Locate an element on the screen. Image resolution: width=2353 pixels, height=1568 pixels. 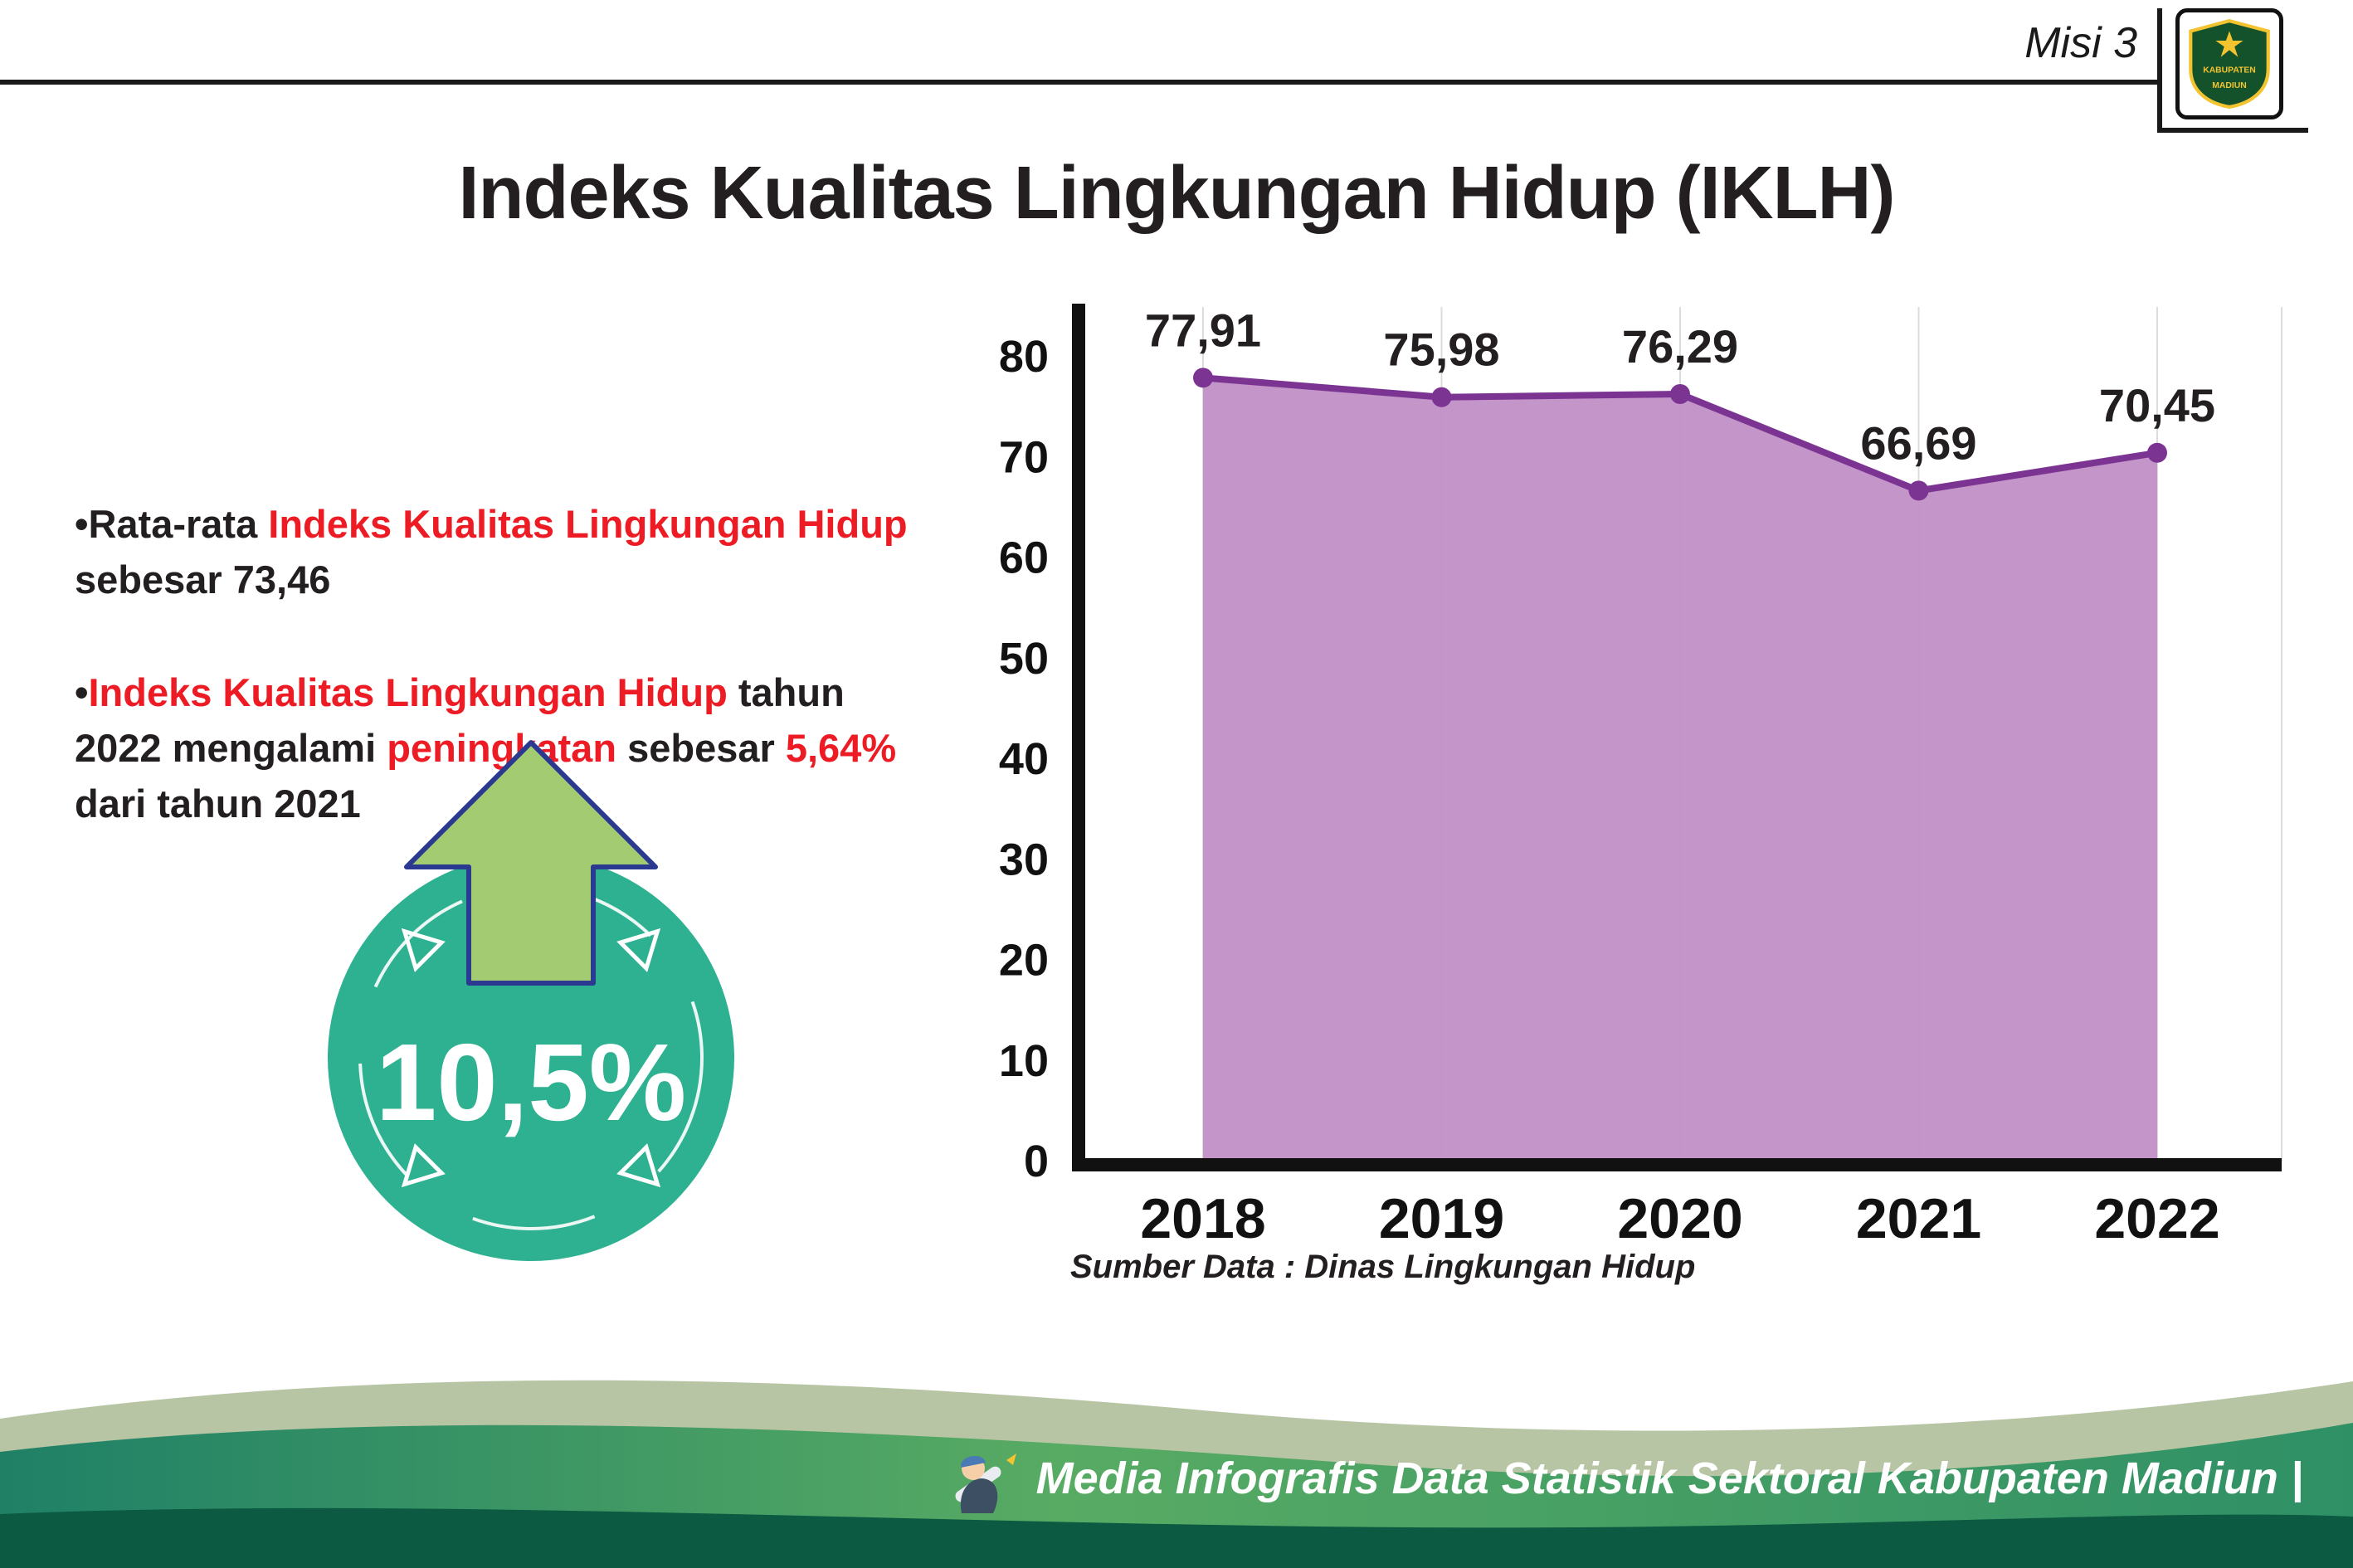
x-tick-label: 2021 is located at coordinates (1918, 1218).